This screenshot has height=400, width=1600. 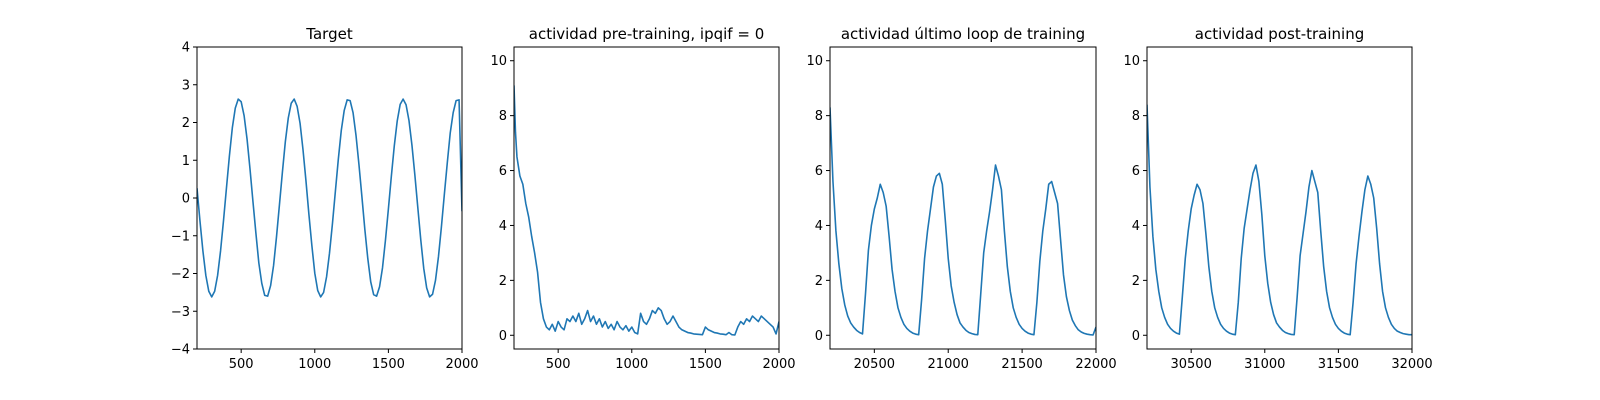 What do you see at coordinates (1021, 364) in the screenshot?
I see `x-tick-label: 21500` at bounding box center [1021, 364].